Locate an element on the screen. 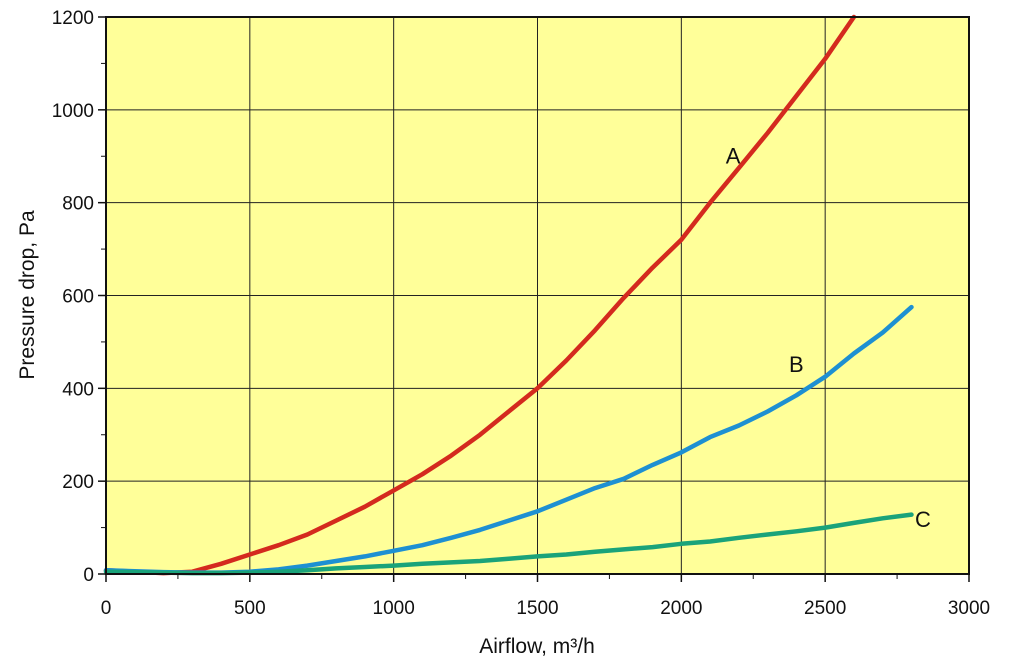  x-tick-label: 1500 is located at coordinates (537, 608).